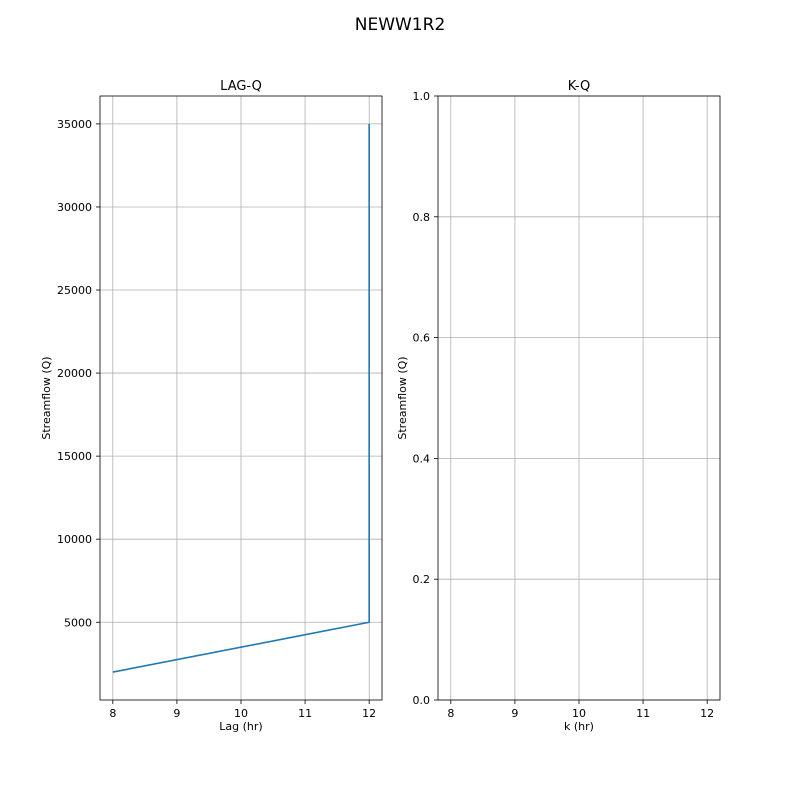 This screenshot has width=800, height=800. What do you see at coordinates (579, 86) in the screenshot?
I see `k-q-title: K-Q` at bounding box center [579, 86].